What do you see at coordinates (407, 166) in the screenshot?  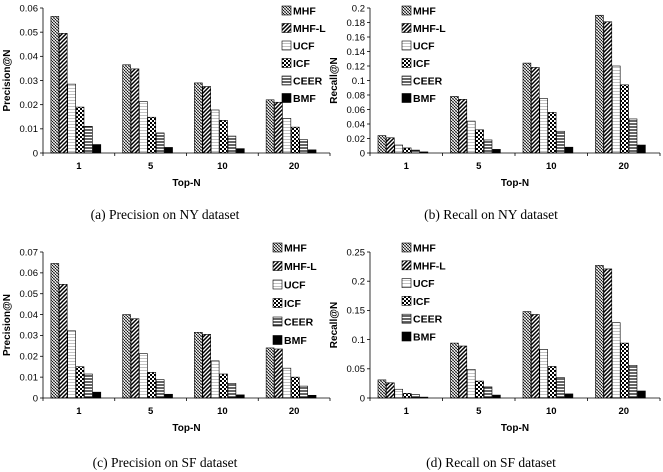 I see `x-tick-label-1: 1` at bounding box center [407, 166].